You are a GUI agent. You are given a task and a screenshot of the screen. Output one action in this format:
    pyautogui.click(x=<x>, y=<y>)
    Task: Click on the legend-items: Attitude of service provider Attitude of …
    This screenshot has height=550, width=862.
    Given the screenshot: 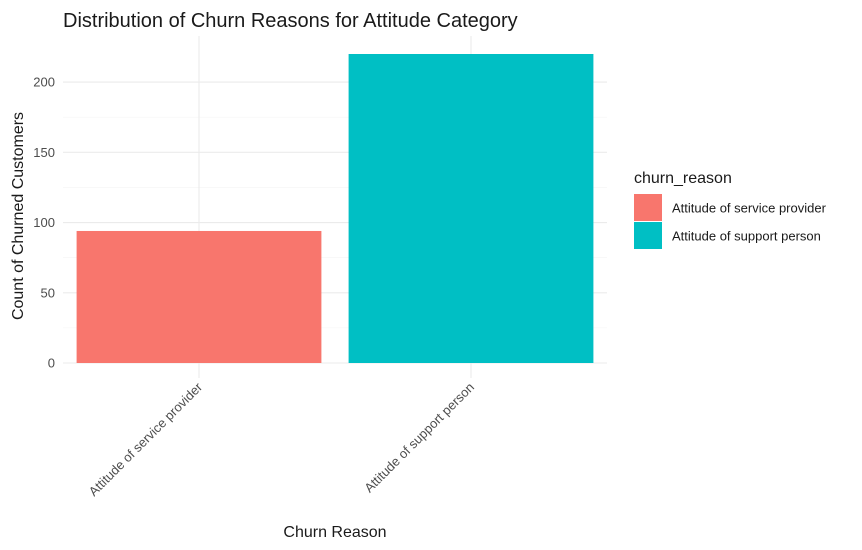 What is the action you would take?
    pyautogui.click(x=730, y=221)
    